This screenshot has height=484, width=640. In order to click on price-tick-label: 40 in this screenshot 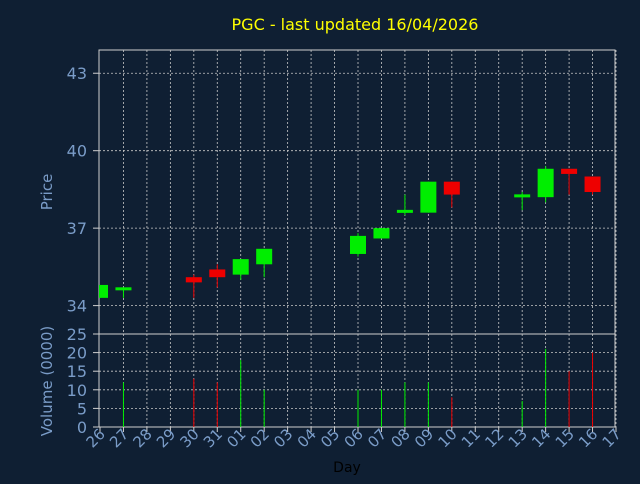, I will do `click(77, 151)`.